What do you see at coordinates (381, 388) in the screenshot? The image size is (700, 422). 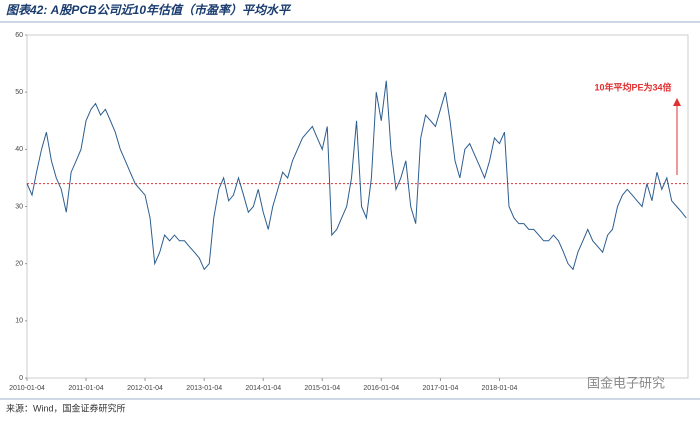 I see `x-tick-label: 2016-01-04` at bounding box center [381, 388].